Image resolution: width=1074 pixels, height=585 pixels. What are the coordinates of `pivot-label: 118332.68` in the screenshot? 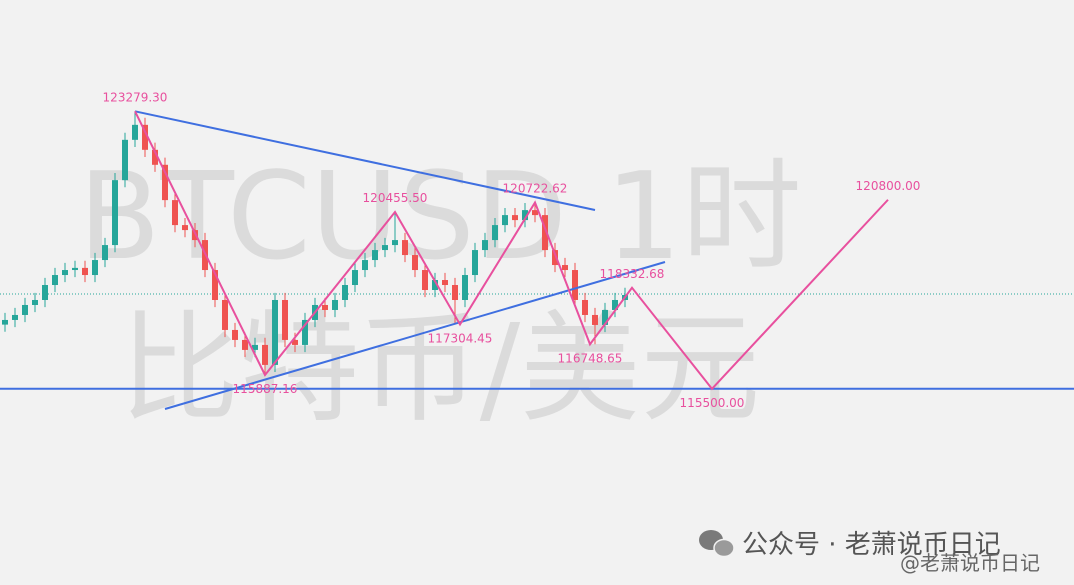 It's located at (632, 274).